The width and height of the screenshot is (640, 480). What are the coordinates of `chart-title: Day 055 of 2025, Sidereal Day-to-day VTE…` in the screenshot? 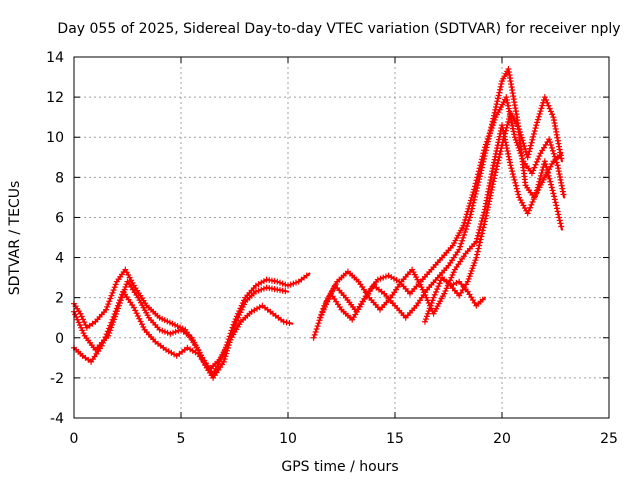 It's located at (338, 29).